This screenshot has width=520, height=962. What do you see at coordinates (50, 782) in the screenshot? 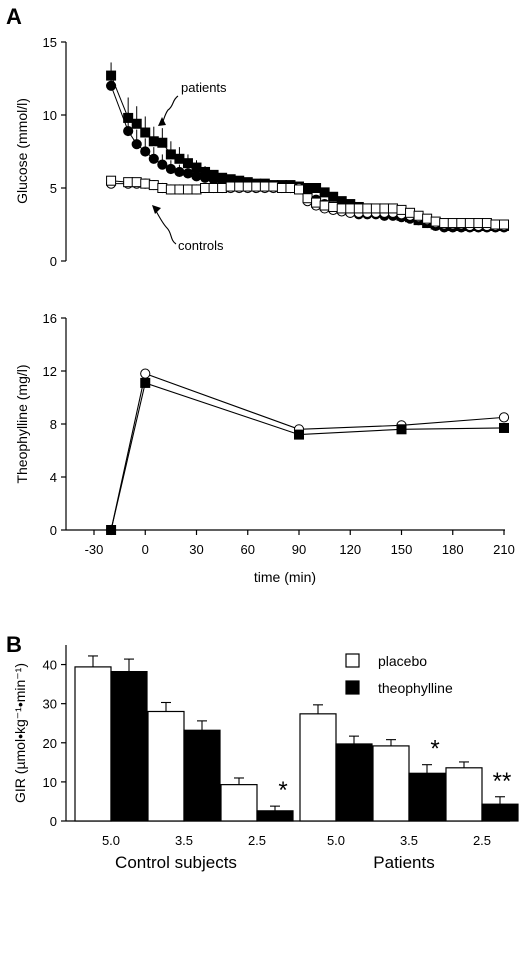
I see `gir-y-tick-label: 10` at bounding box center [50, 782].